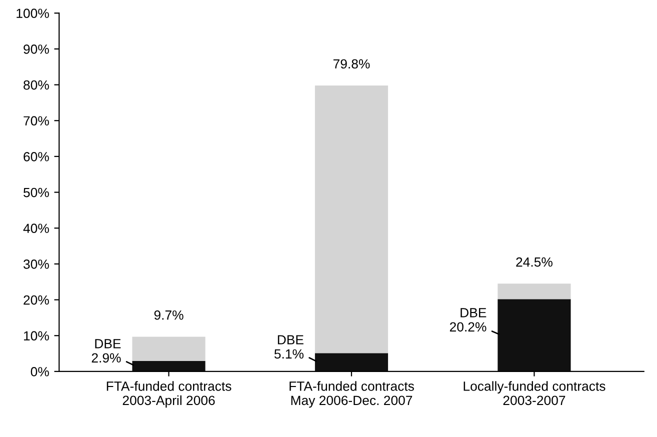  Describe the element at coordinates (351, 64) in the screenshot. I see `total-label: 79.8%` at that location.